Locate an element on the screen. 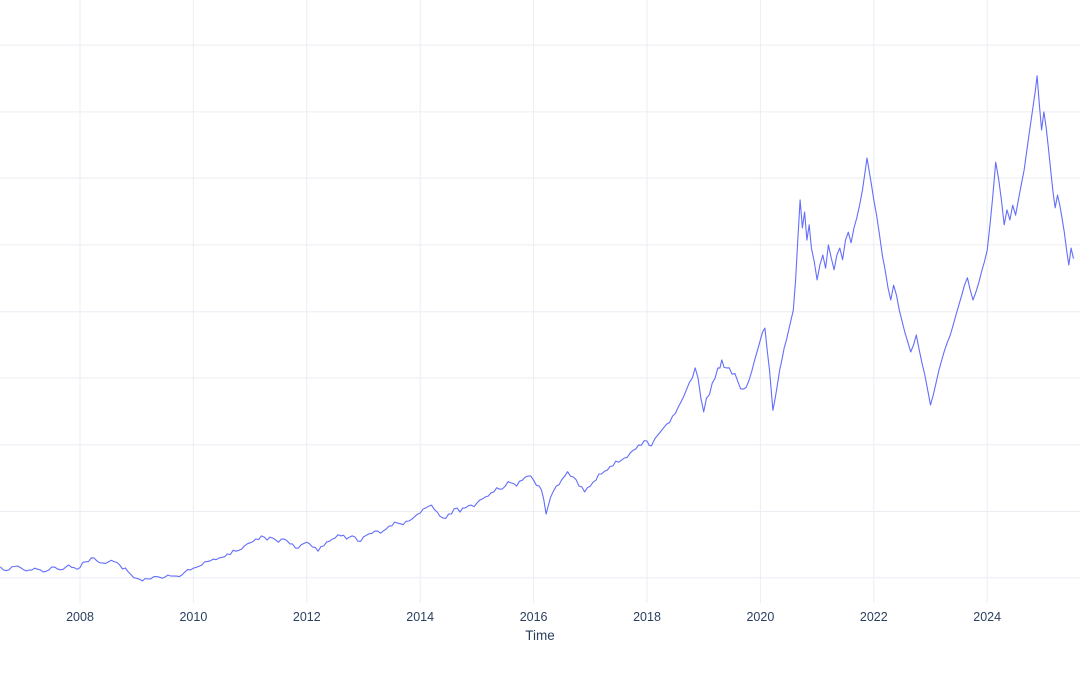 The width and height of the screenshot is (1080, 675). x-tick-label: 2022 is located at coordinates (874, 617).